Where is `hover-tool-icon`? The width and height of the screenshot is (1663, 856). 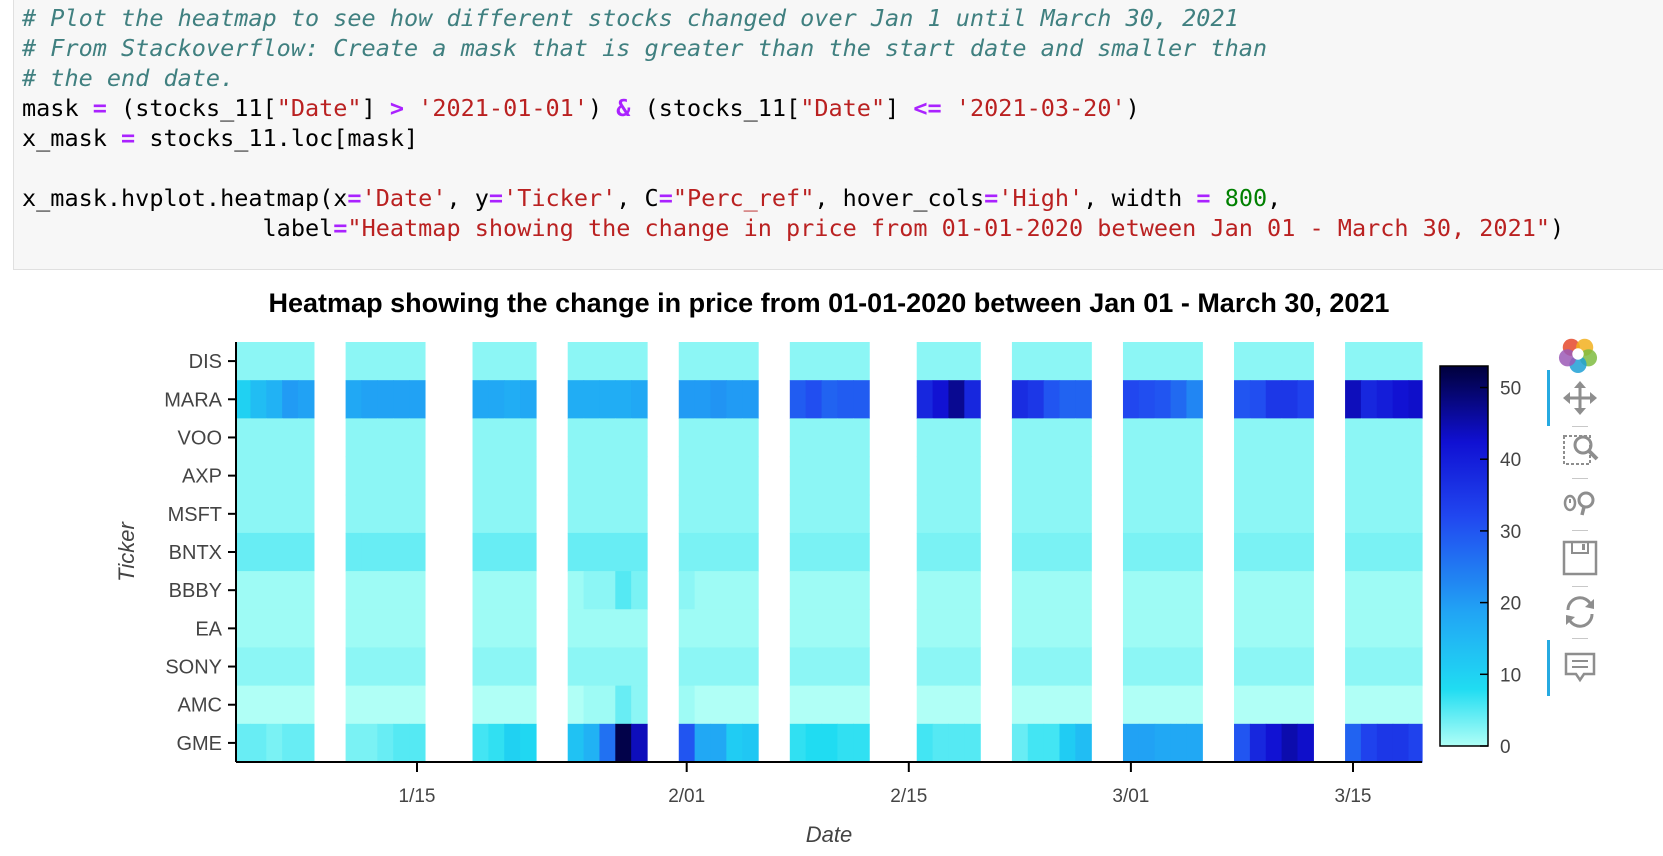 hover-tool-icon is located at coordinates (1580, 668).